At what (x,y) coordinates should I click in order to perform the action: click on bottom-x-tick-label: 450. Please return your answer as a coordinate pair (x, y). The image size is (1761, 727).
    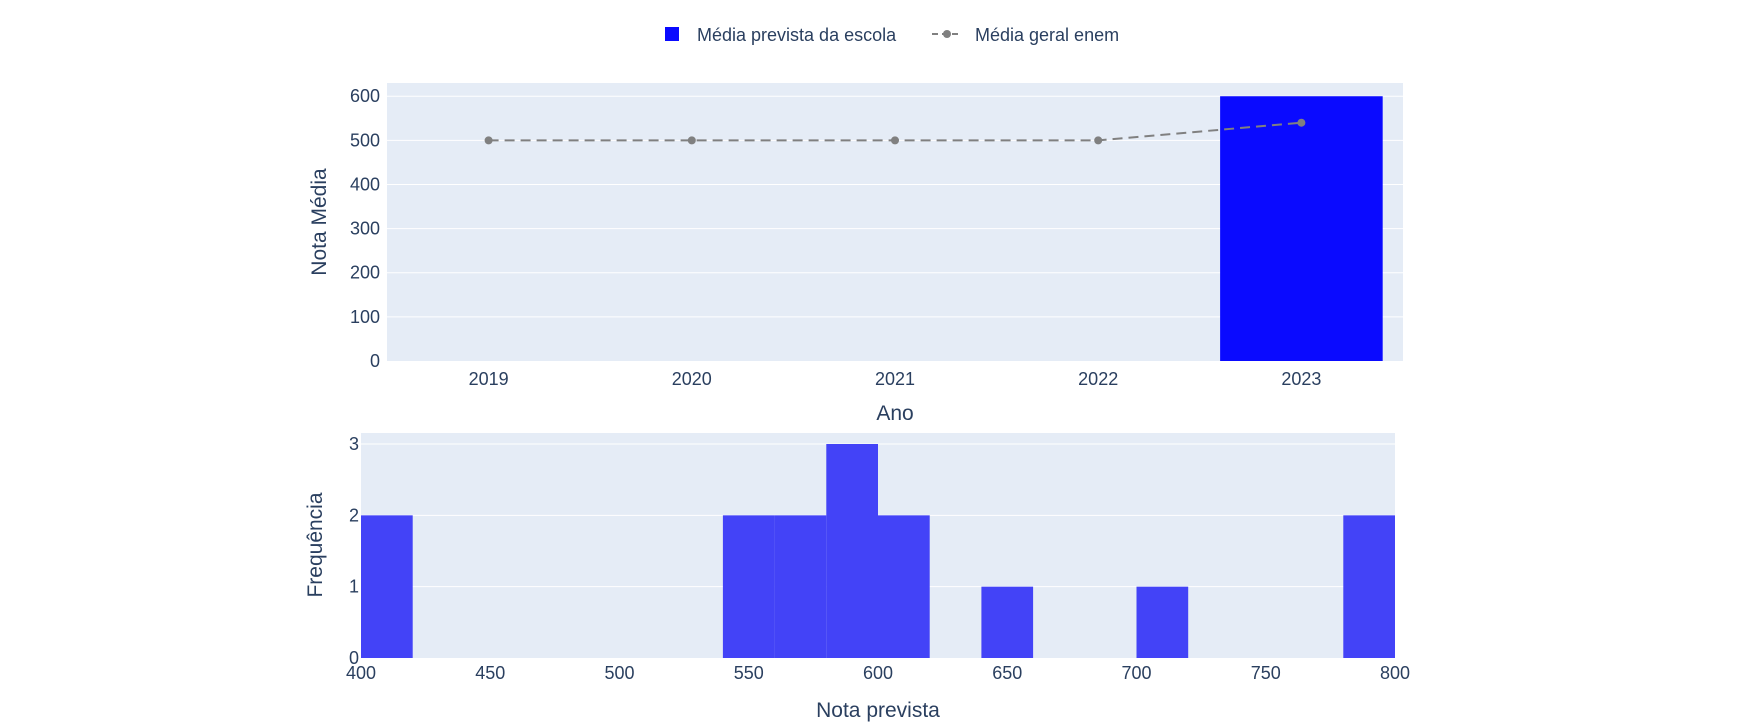
    Looking at the image, I should click on (490, 673).